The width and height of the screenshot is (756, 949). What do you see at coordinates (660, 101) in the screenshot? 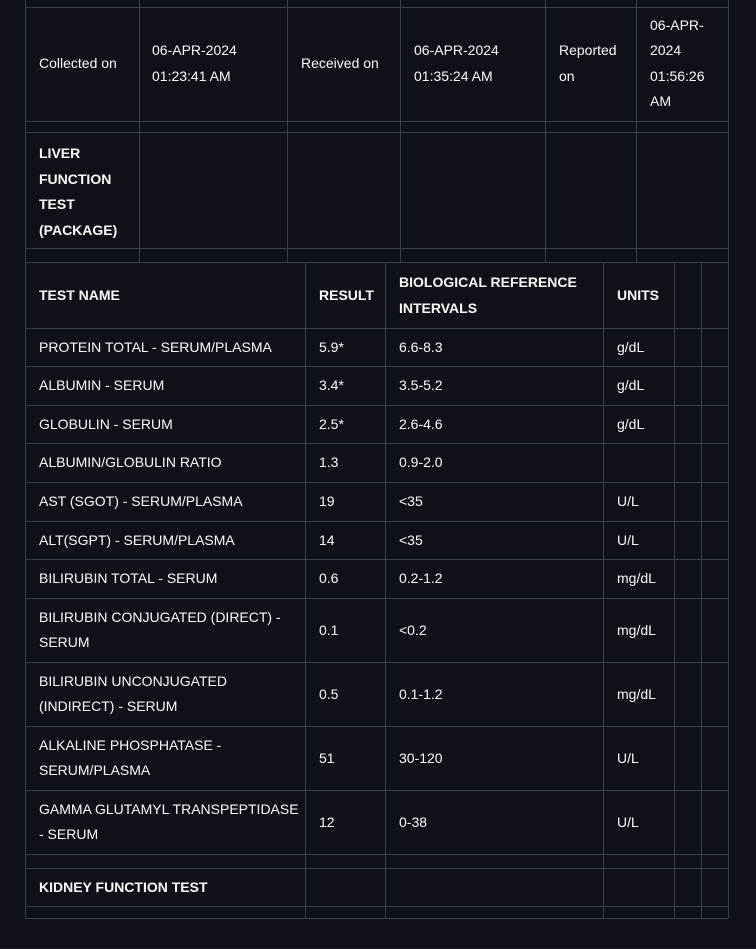
I see `reported-time-line2: AM` at bounding box center [660, 101].